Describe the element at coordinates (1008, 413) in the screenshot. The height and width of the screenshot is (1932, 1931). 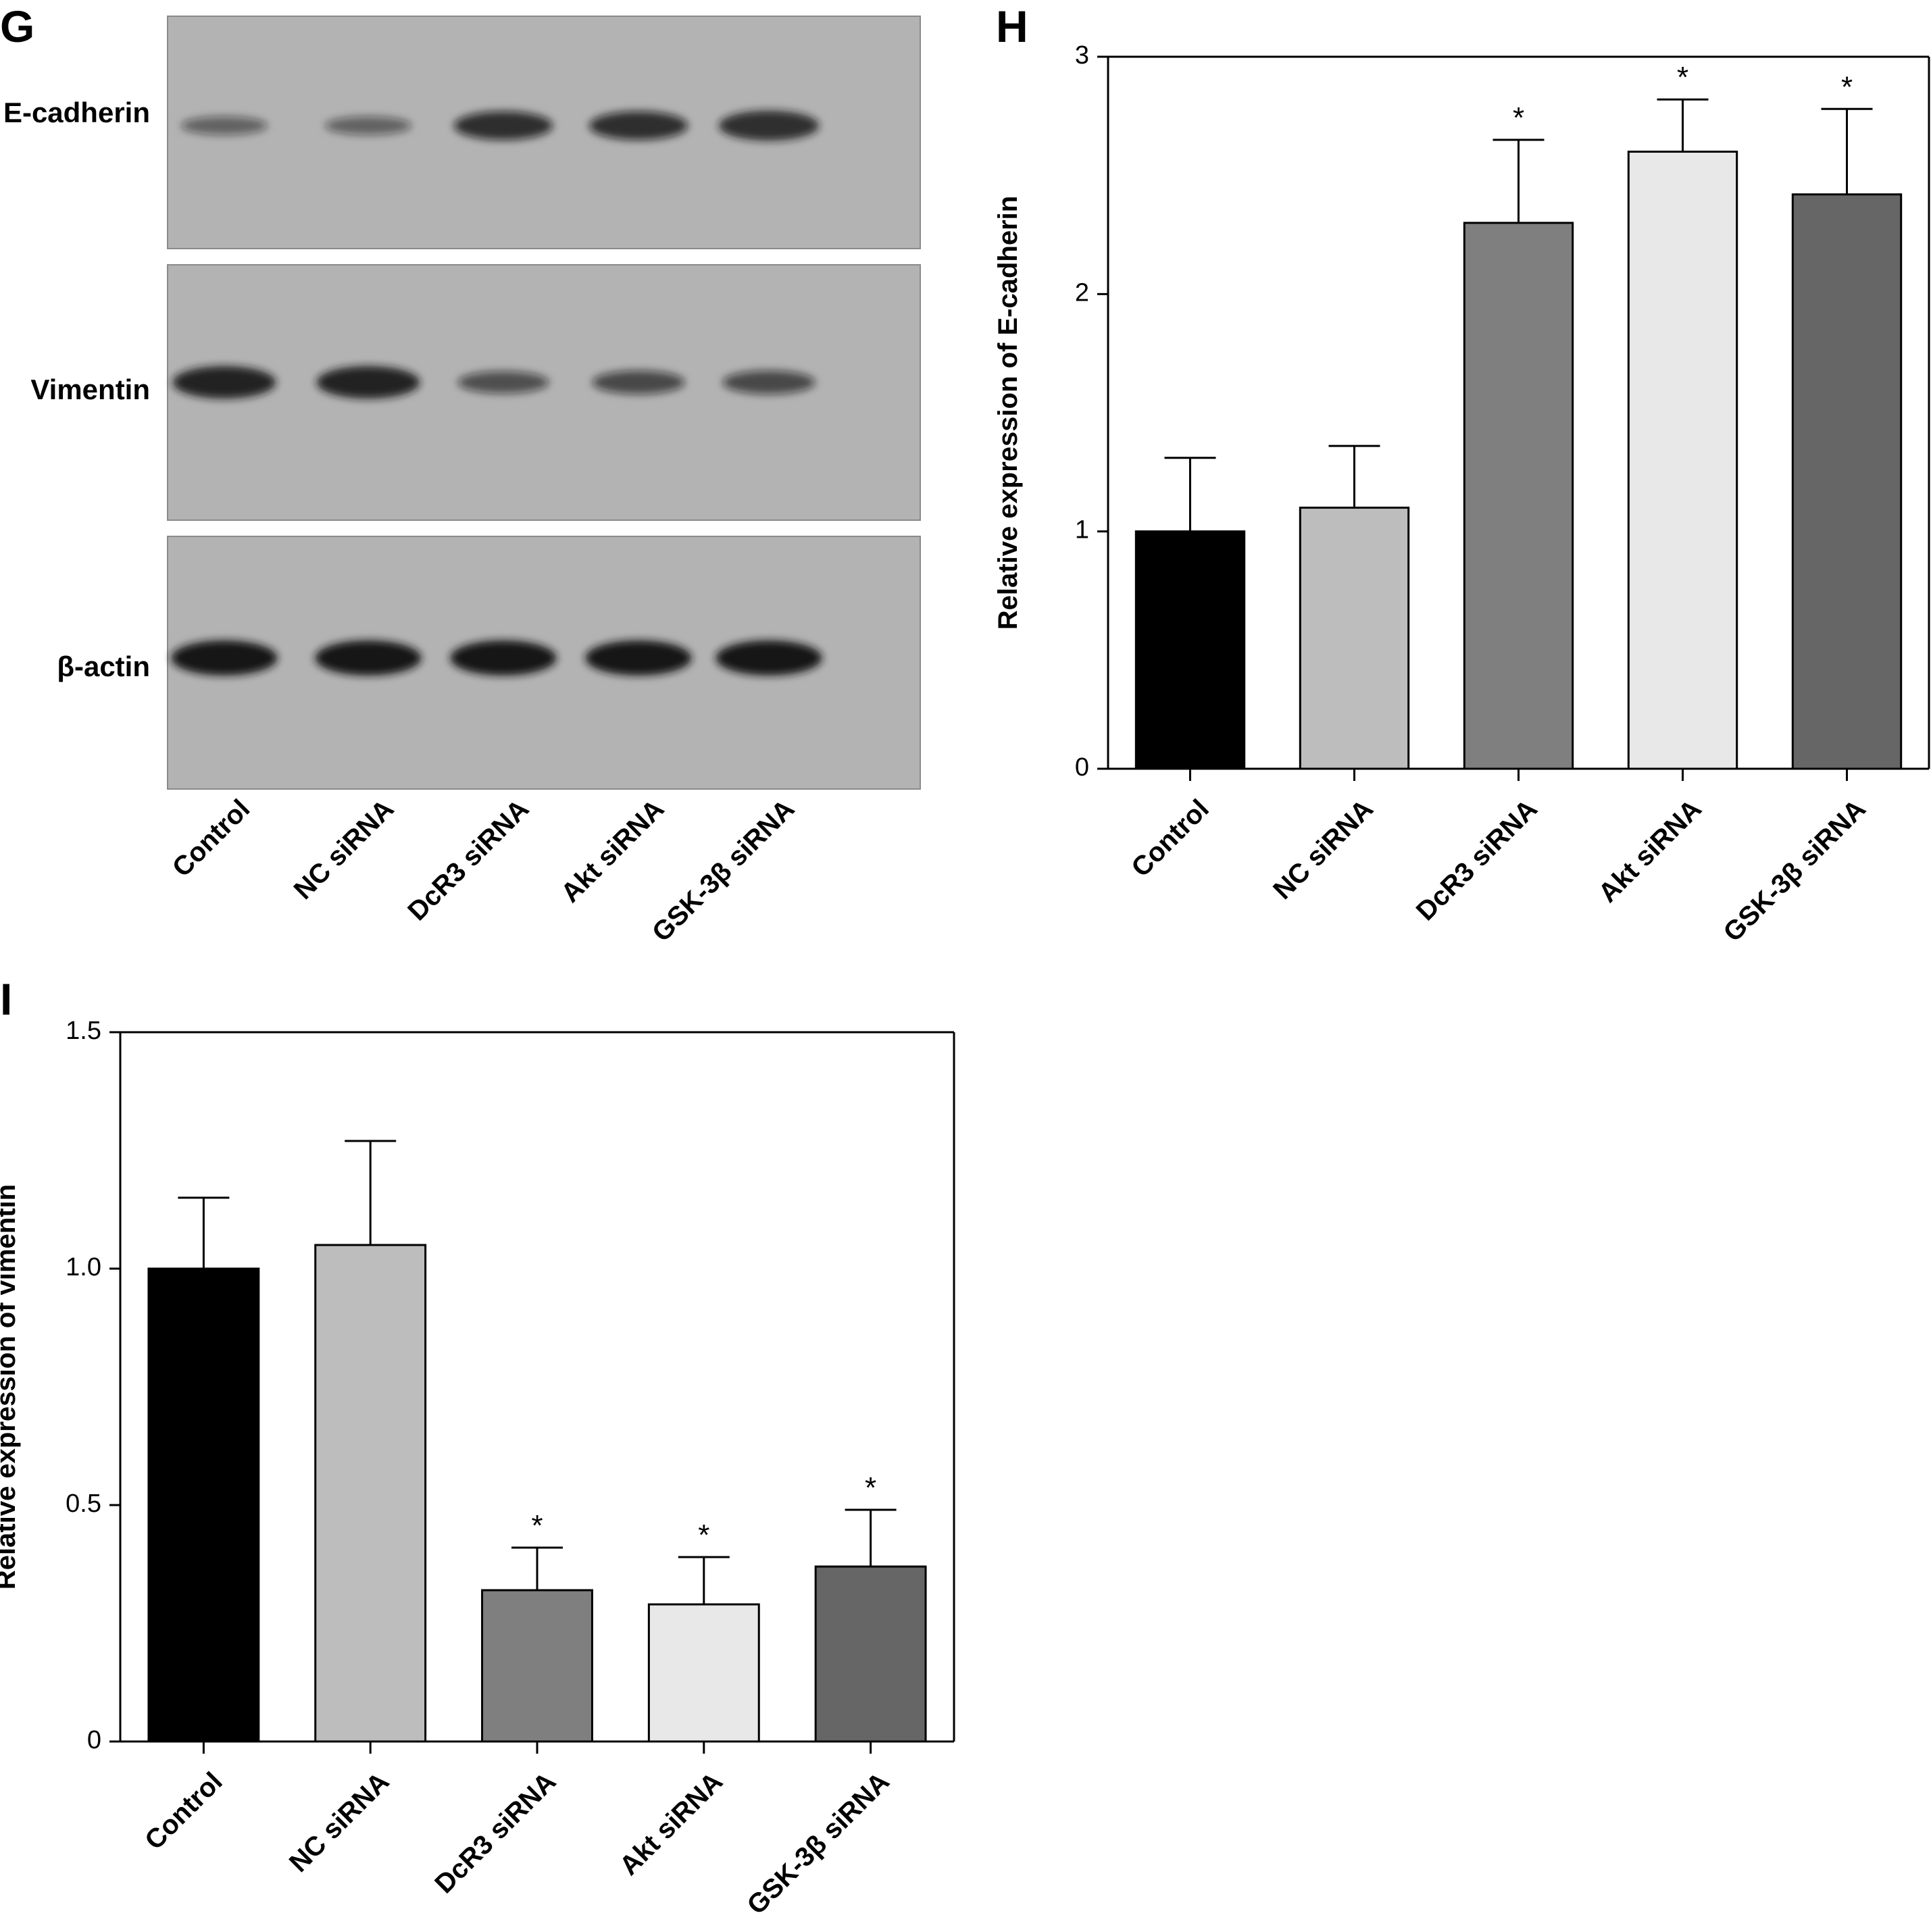
I see `y-axis-title: Relative expression of E-cadherin` at that location.